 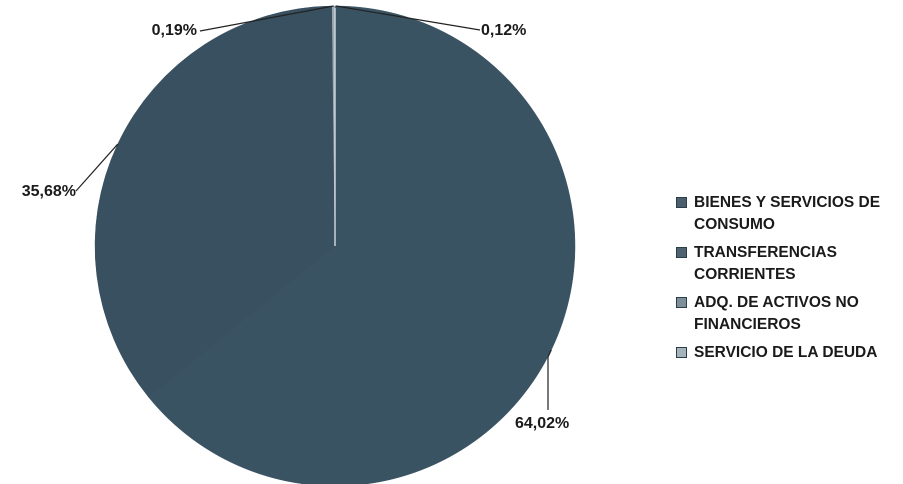 I want to click on data-label: 0,12%, so click(x=503, y=30).